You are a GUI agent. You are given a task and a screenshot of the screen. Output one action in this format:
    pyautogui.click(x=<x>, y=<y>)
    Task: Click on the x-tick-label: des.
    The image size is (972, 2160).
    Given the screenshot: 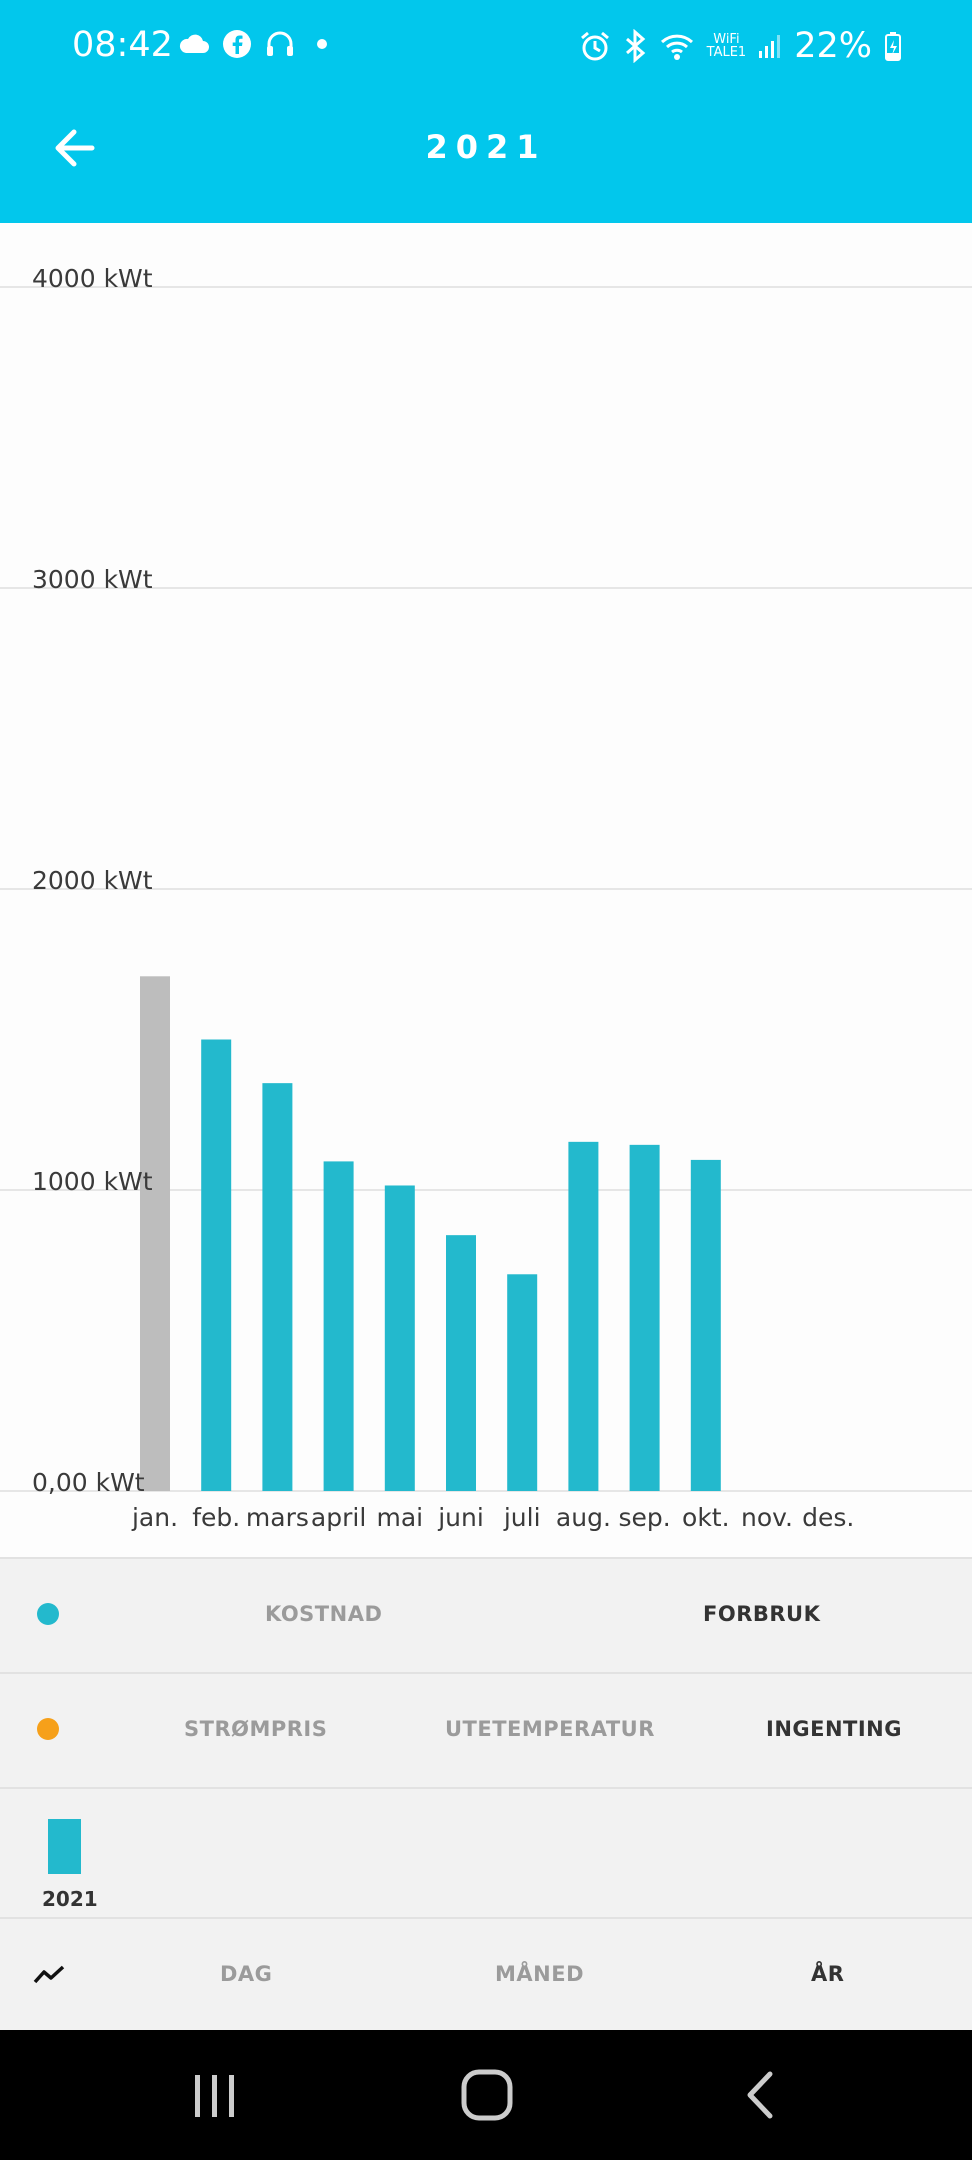 What is the action you would take?
    pyautogui.click(x=828, y=1517)
    